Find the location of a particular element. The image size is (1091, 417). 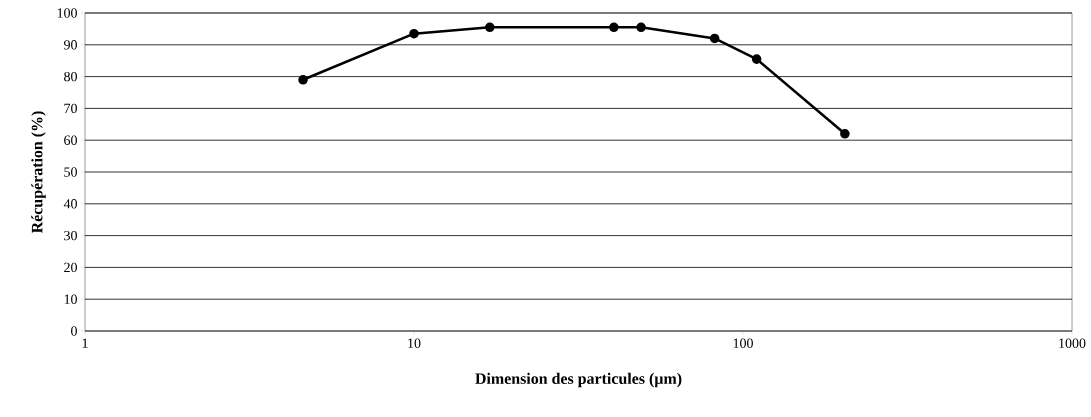

y-tick-label: 90 is located at coordinates (70, 45).